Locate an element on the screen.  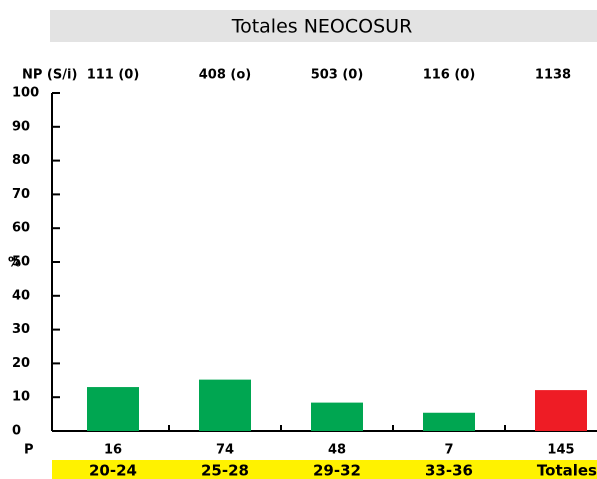
p-value: 74 is located at coordinates (225, 450).